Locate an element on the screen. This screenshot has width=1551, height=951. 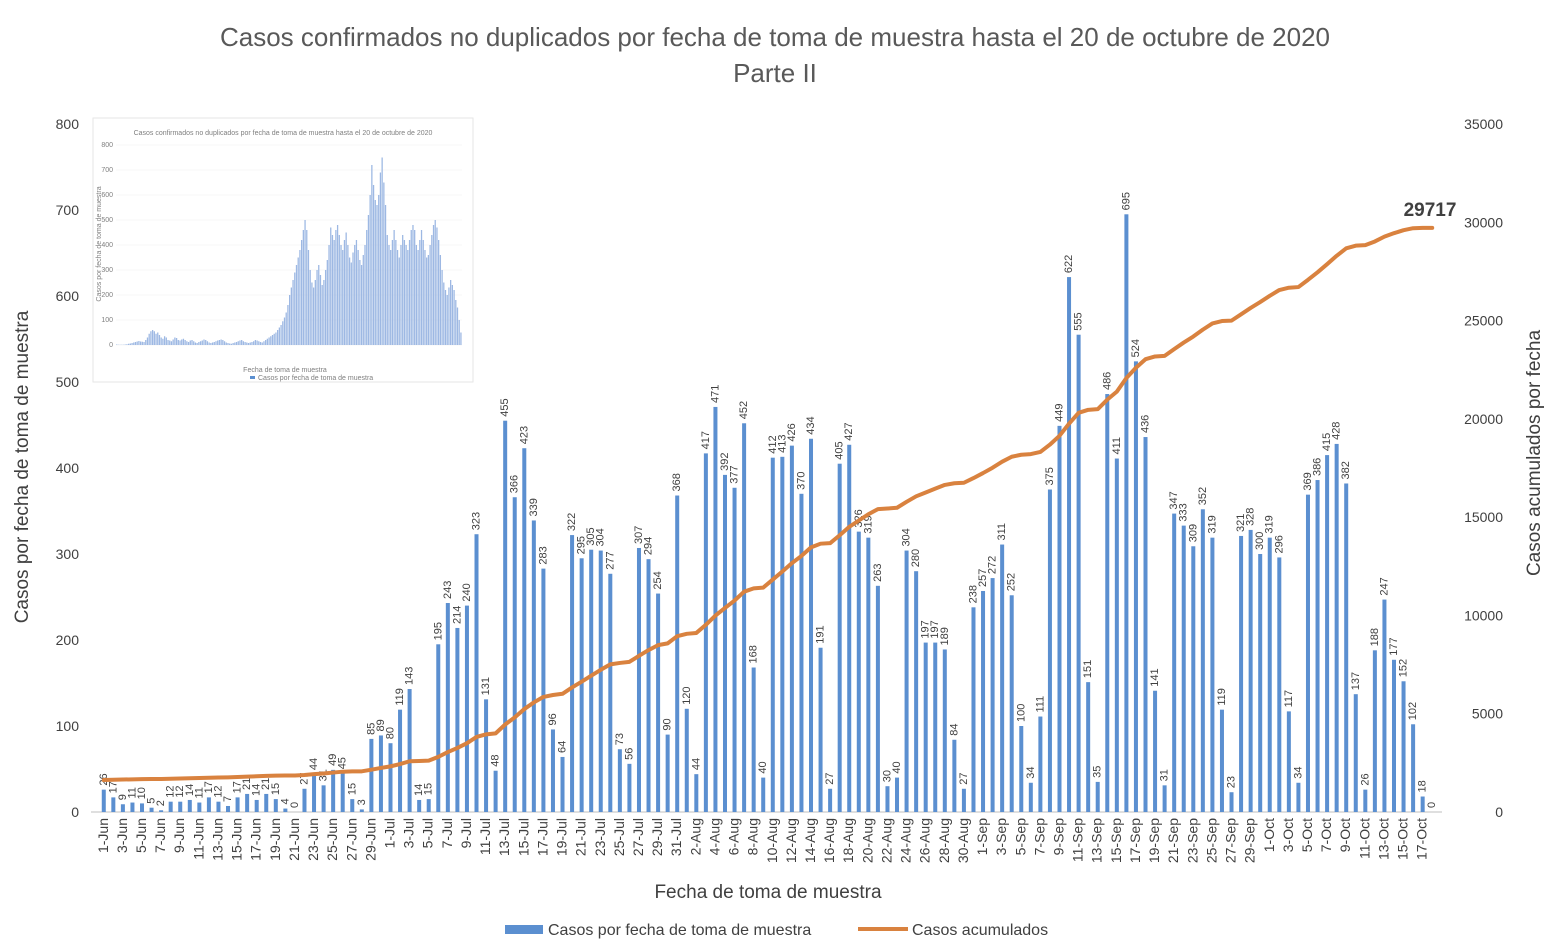
y-tick-label: 400 is located at coordinates (68, 468).